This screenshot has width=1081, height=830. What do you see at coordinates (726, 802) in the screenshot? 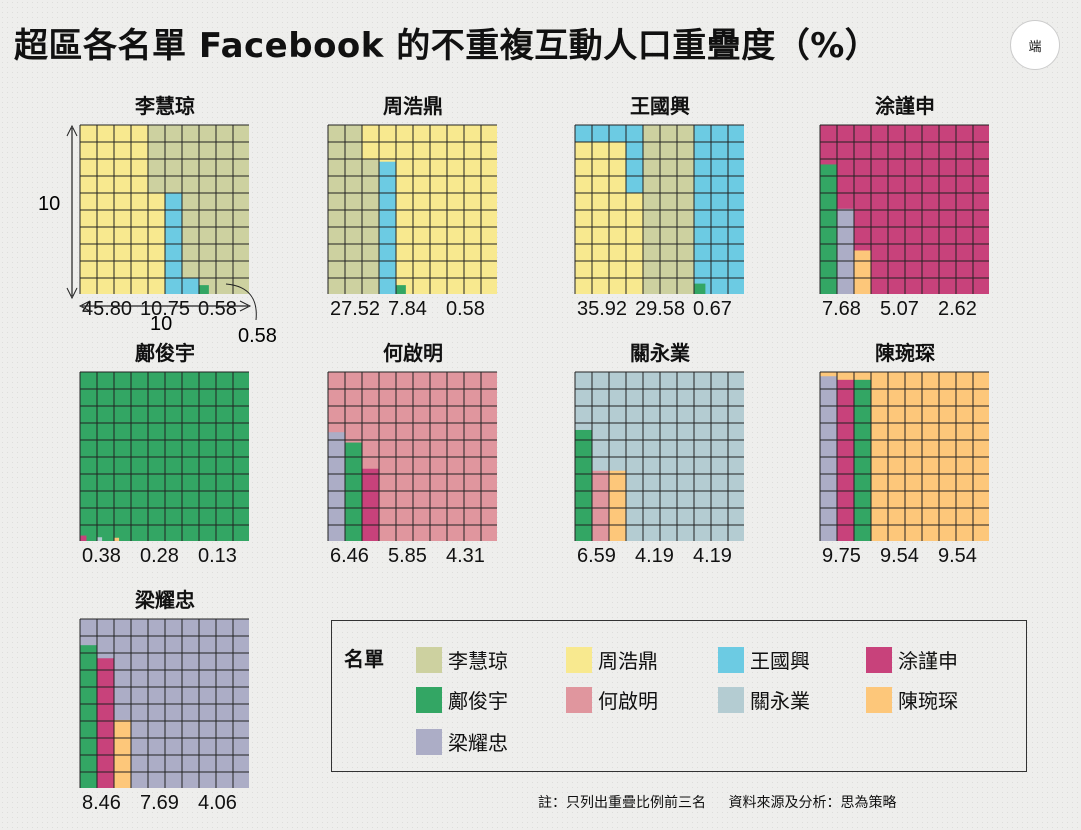
I see `footnote: 註：只列出重疊比例前三名 資料來源及分析：思為策略` at bounding box center [726, 802].